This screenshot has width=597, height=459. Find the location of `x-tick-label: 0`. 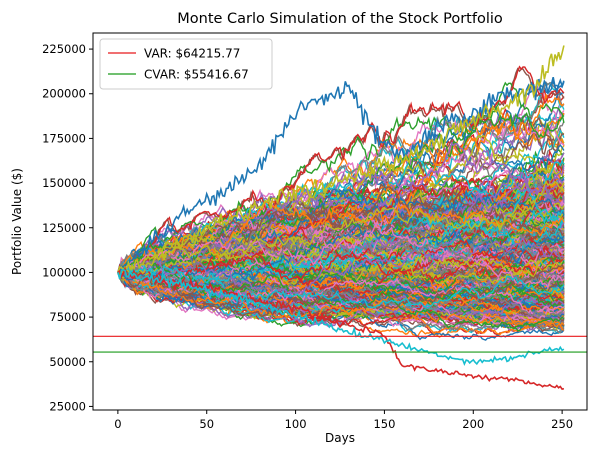

x-tick-label: 0 is located at coordinates (117, 424).